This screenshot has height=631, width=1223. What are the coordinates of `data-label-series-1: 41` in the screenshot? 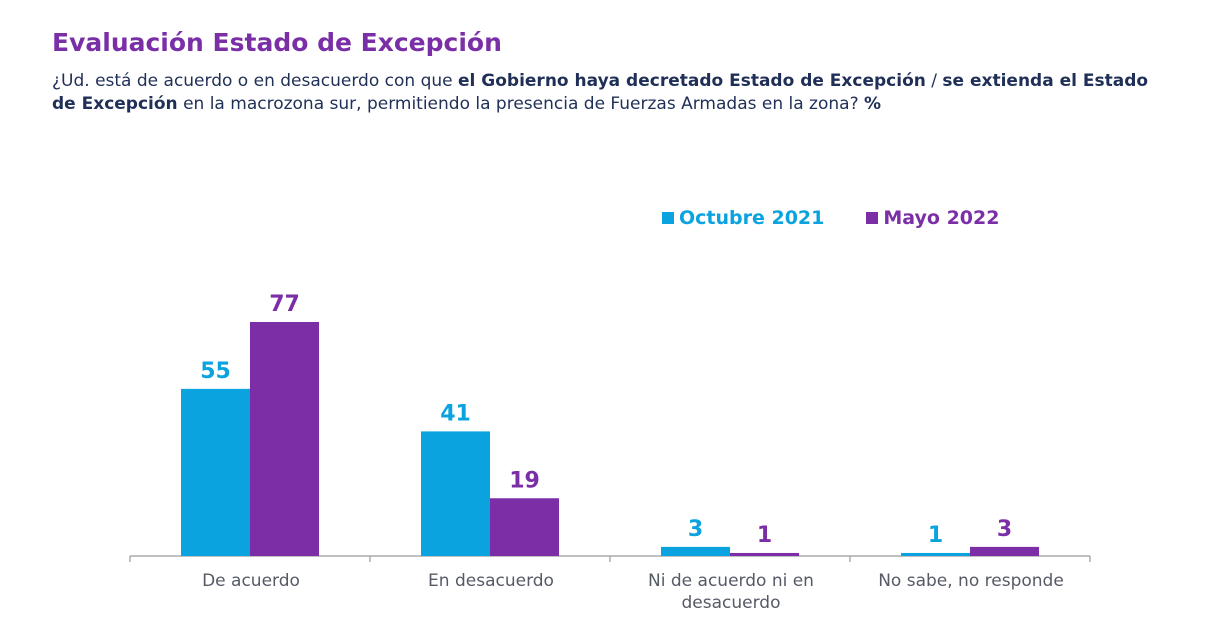 It's located at (455, 413).